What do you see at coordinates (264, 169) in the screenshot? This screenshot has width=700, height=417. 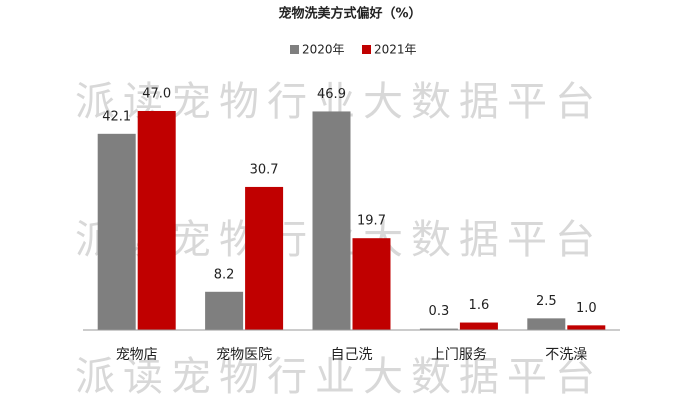 I see `value-label: 30.7` at bounding box center [264, 169].